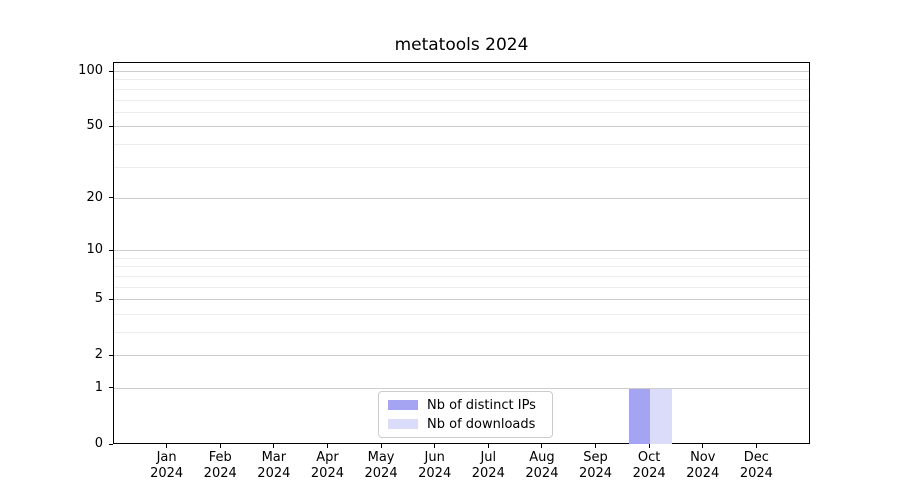 The width and height of the screenshot is (900, 500). Describe the element at coordinates (488, 457) in the screenshot. I see `x-tick-label-month: Jul` at that location.